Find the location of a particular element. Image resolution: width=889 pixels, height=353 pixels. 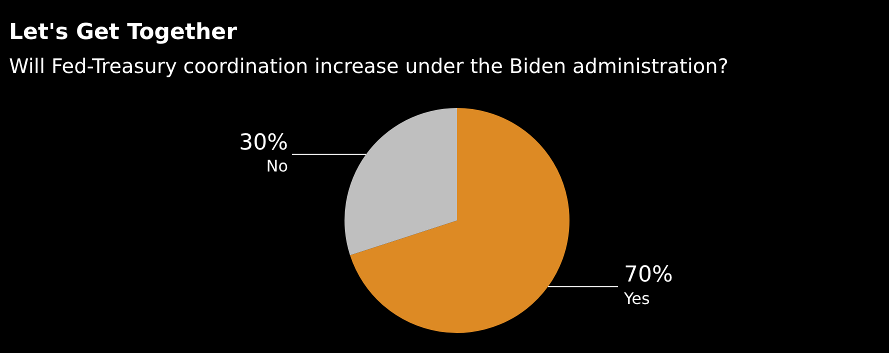

slice-label: Yes is located at coordinates (636, 298).